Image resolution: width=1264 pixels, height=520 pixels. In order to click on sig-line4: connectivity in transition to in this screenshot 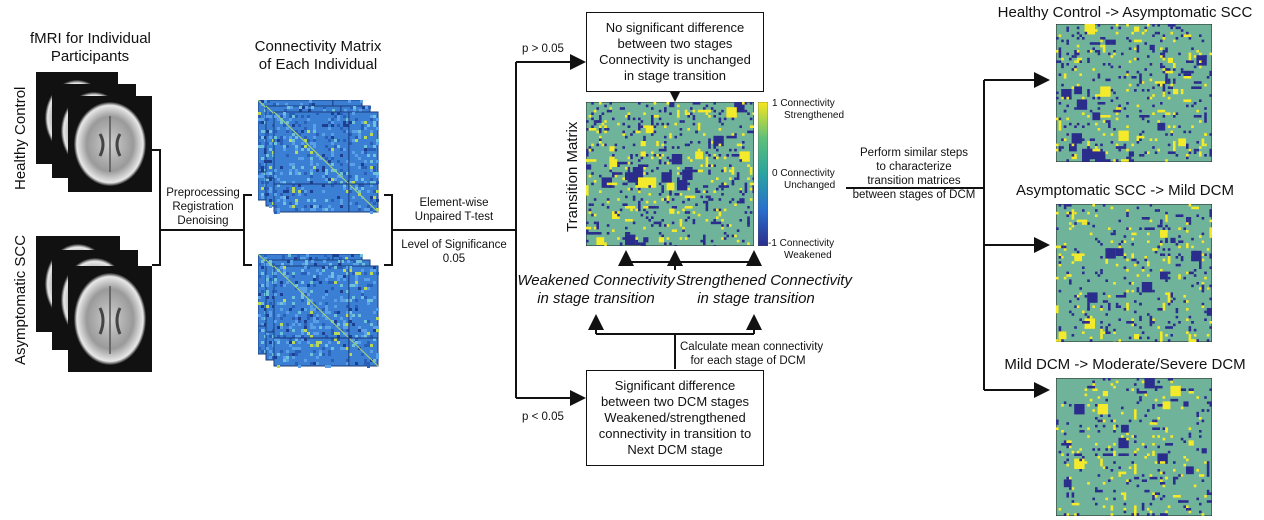, I will do `click(675, 433)`.